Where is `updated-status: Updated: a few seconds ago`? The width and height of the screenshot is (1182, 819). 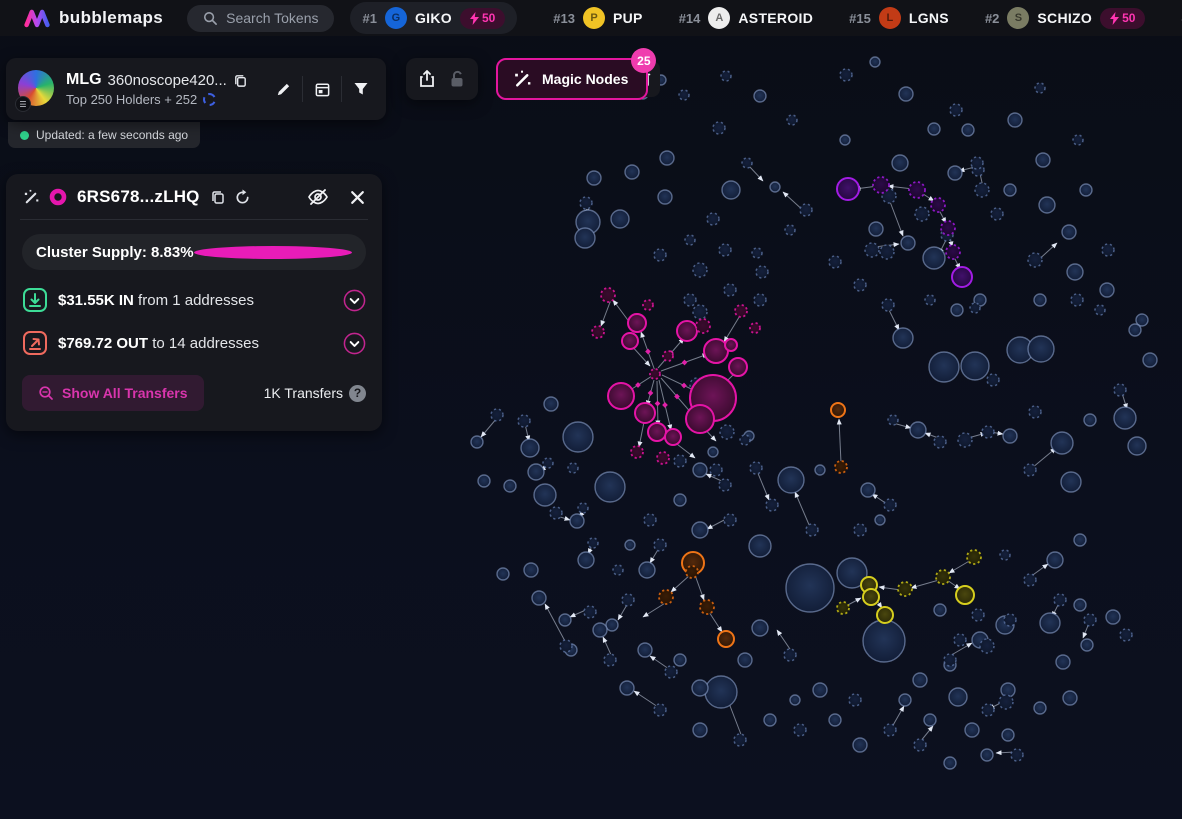
updated-status: Updated: a few seconds ago is located at coordinates (104, 135).